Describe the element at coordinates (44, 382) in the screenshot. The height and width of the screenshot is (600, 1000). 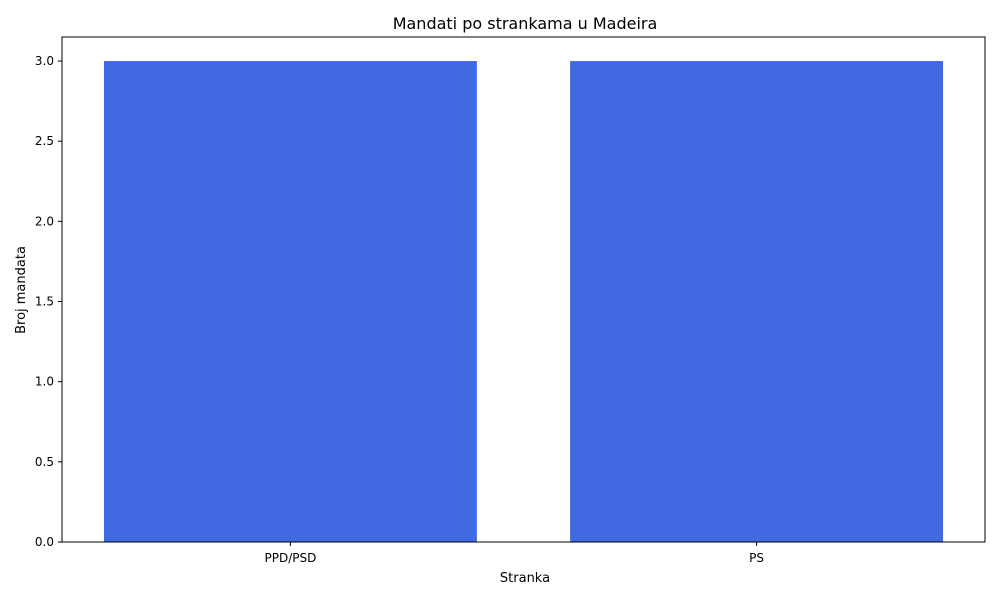
I see `y-tick-label: 1.0` at that location.